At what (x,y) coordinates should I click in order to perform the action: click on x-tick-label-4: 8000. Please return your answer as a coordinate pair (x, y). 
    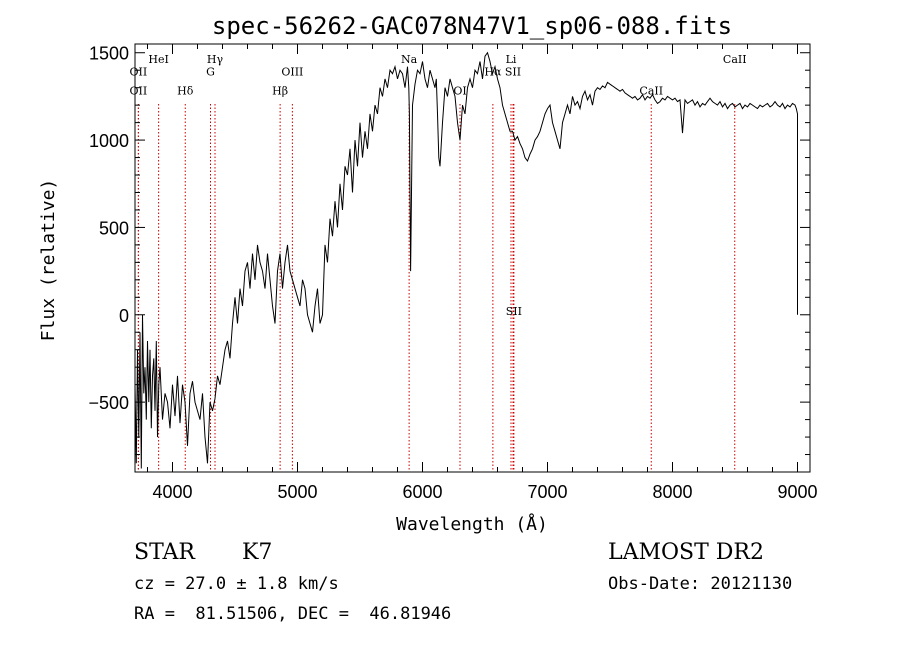
    Looking at the image, I should click on (672, 492).